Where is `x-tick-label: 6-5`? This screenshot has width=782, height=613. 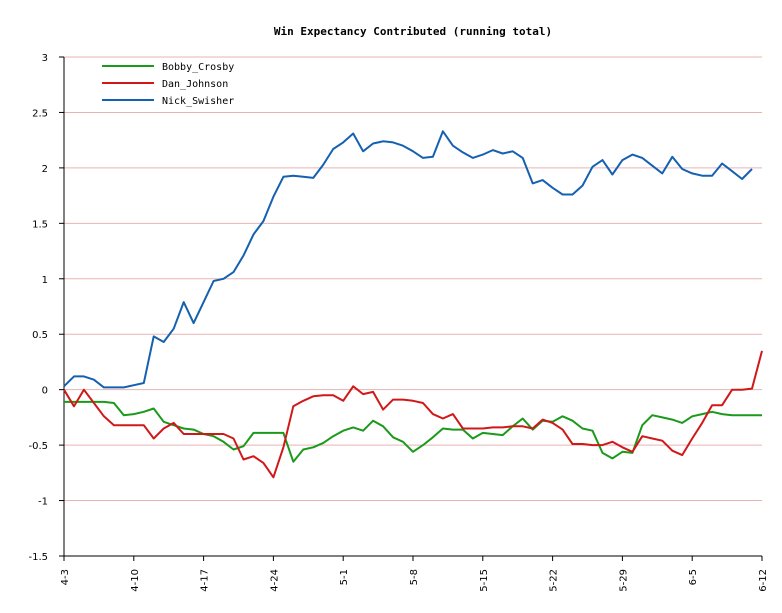 x-tick-label: 6-5 is located at coordinates (693, 577).